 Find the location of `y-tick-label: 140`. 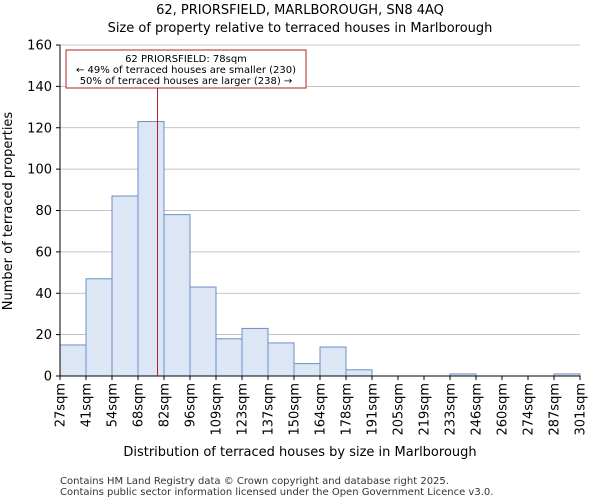

y-tick-label: 140 is located at coordinates (39, 87).